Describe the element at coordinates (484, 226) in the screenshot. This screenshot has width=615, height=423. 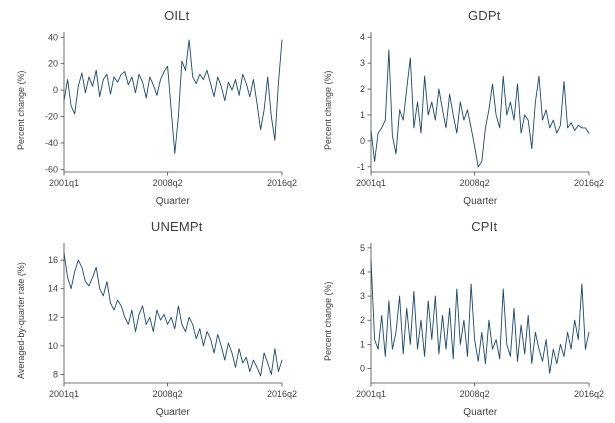
I see `chart-title: CPIt` at that location.